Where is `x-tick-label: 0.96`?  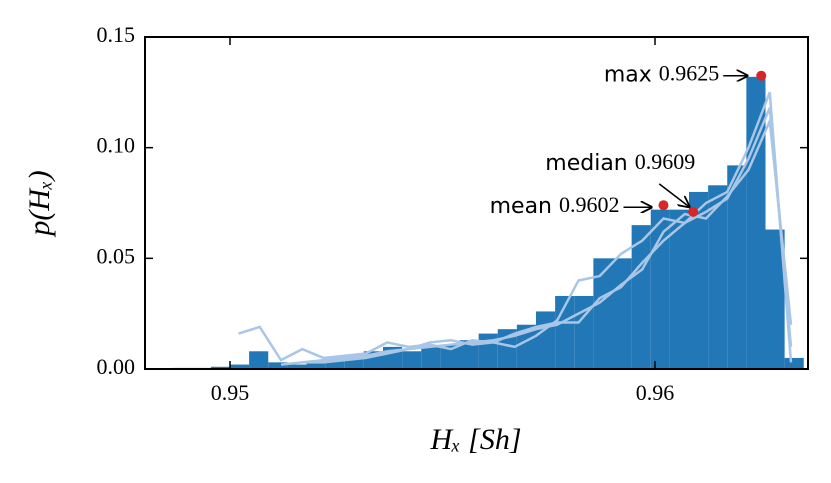 x-tick-label: 0.96 is located at coordinates (655, 392).